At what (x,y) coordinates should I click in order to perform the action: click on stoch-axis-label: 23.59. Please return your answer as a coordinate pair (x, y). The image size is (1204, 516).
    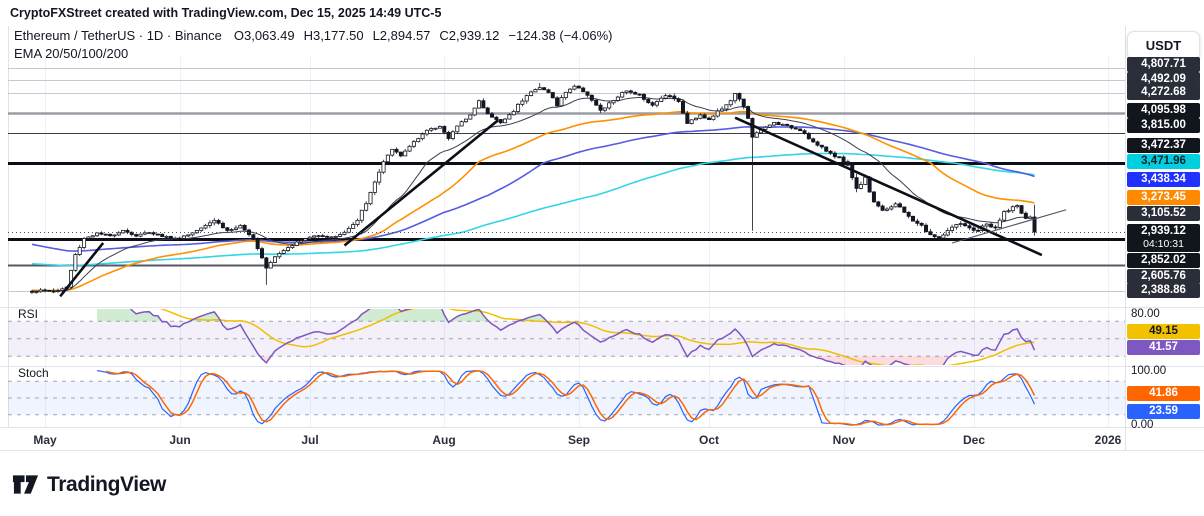
    Looking at the image, I should click on (1163, 411).